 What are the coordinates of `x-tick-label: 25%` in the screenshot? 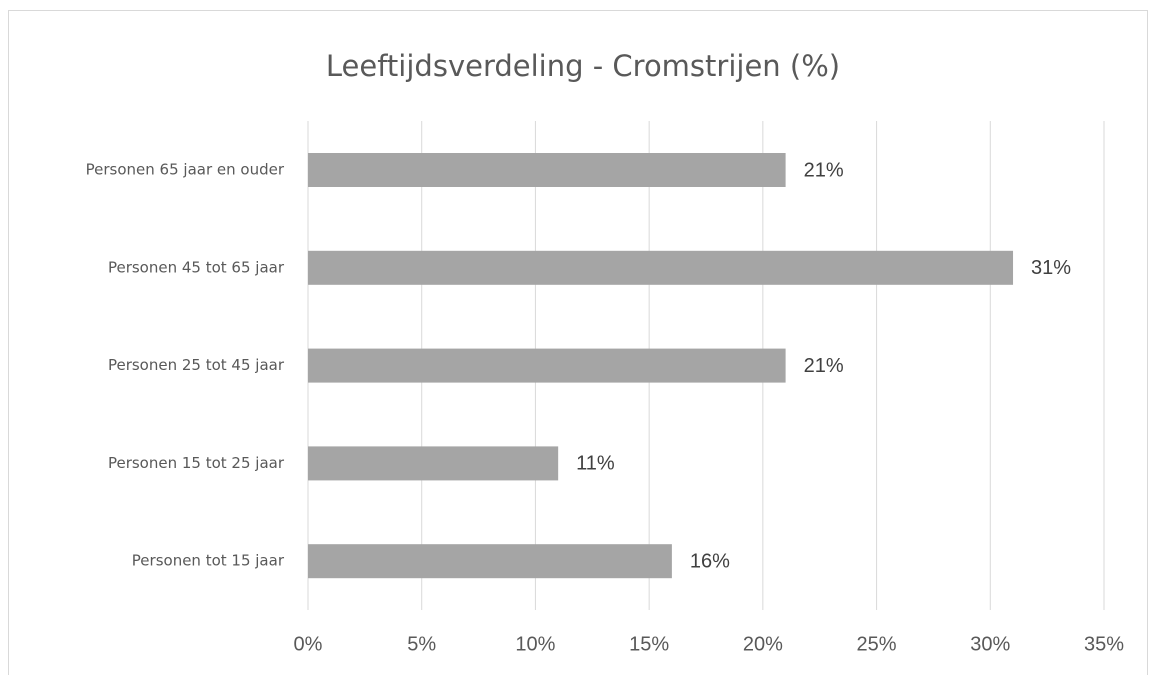 It's located at (877, 644).